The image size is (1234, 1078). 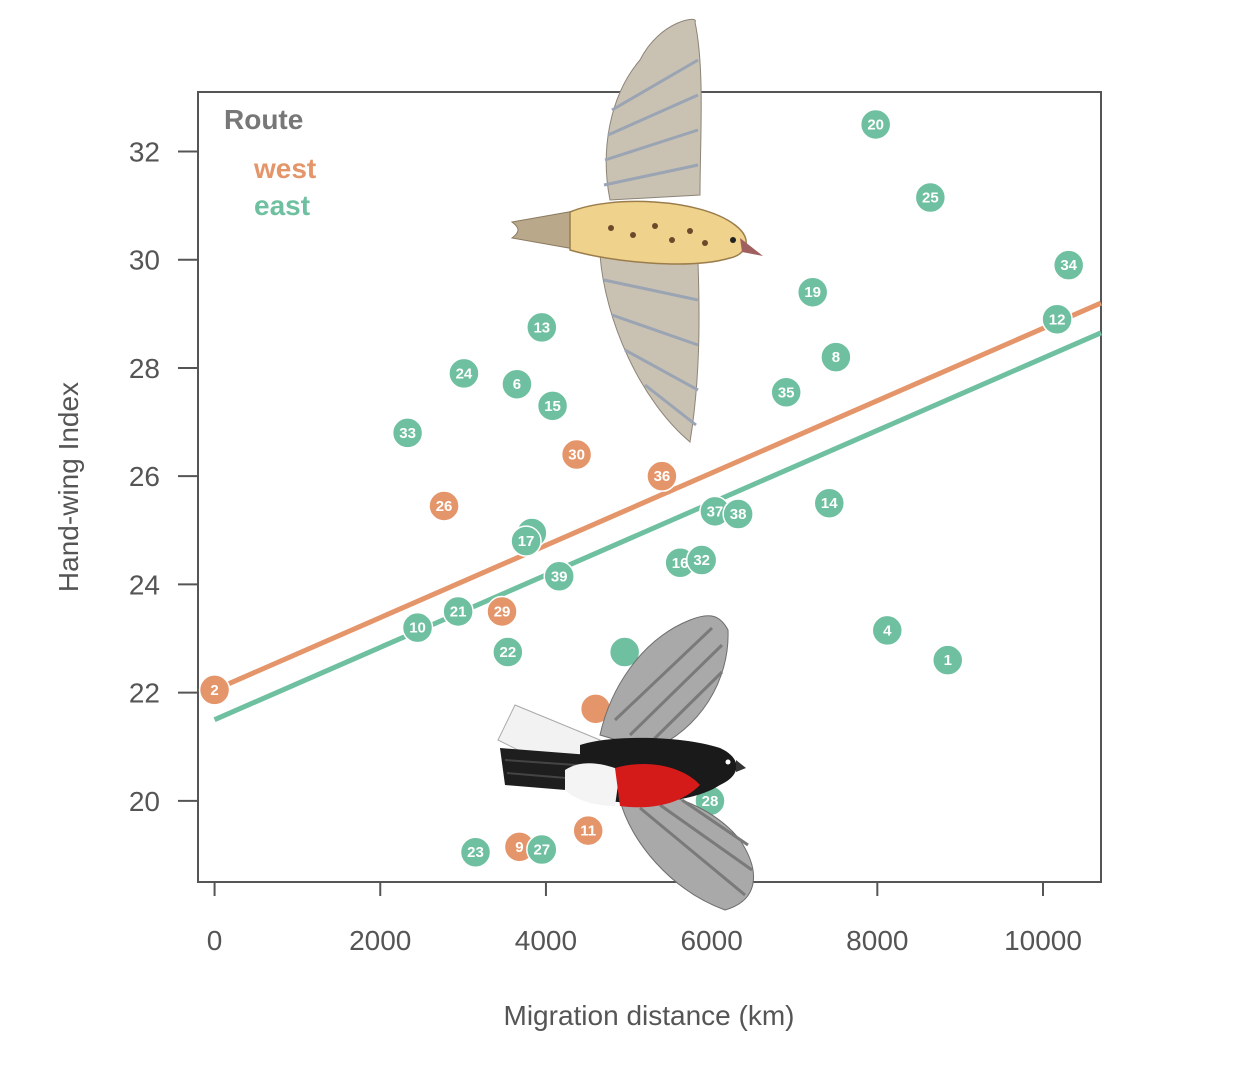 I want to click on point-label: 8, so click(x=836, y=357).